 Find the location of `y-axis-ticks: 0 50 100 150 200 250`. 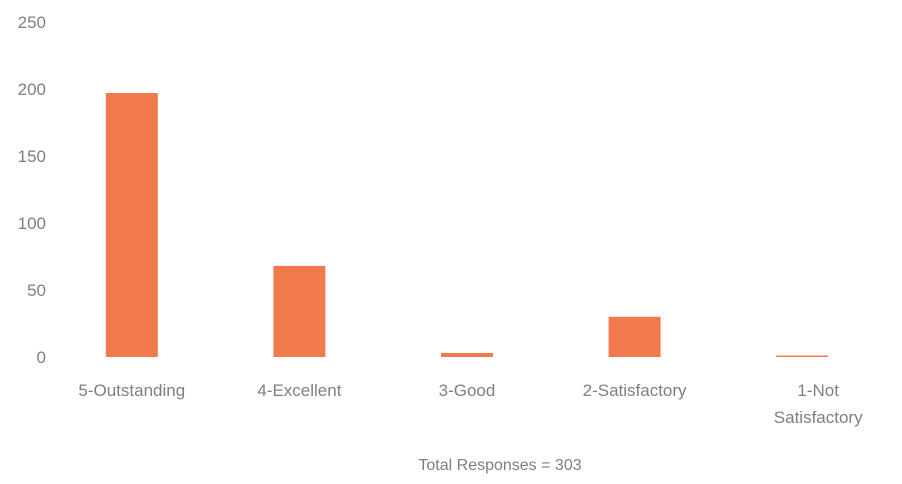

y-axis-ticks: 0 50 100 150 200 250 is located at coordinates (32, 190).